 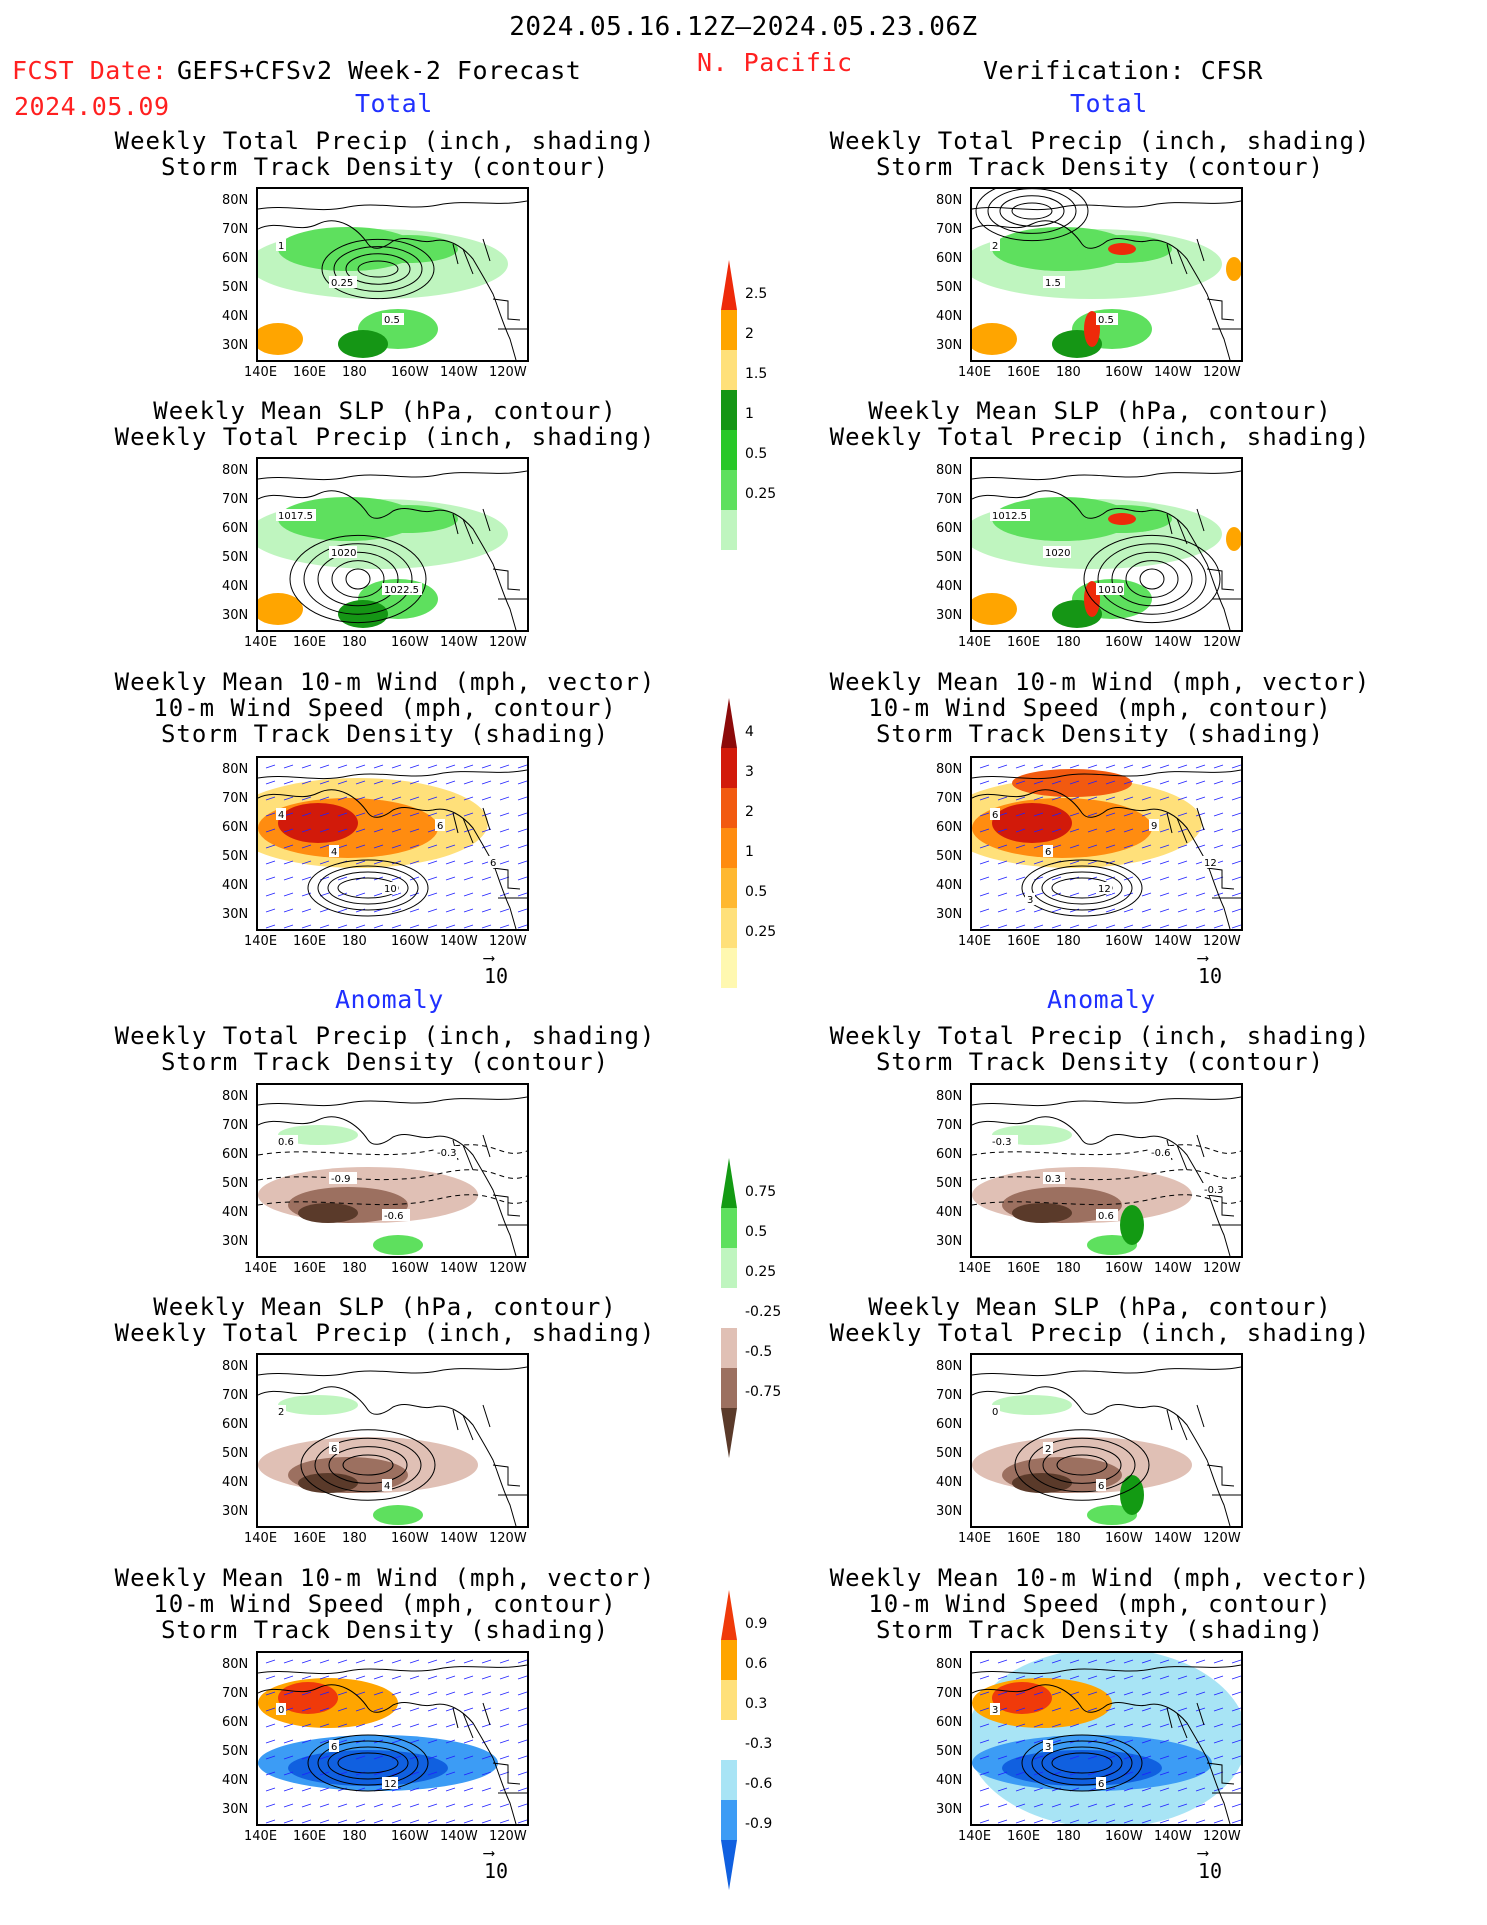 I want to click on map-panel: 2 1.5 0.5, so click(x=1106, y=274).